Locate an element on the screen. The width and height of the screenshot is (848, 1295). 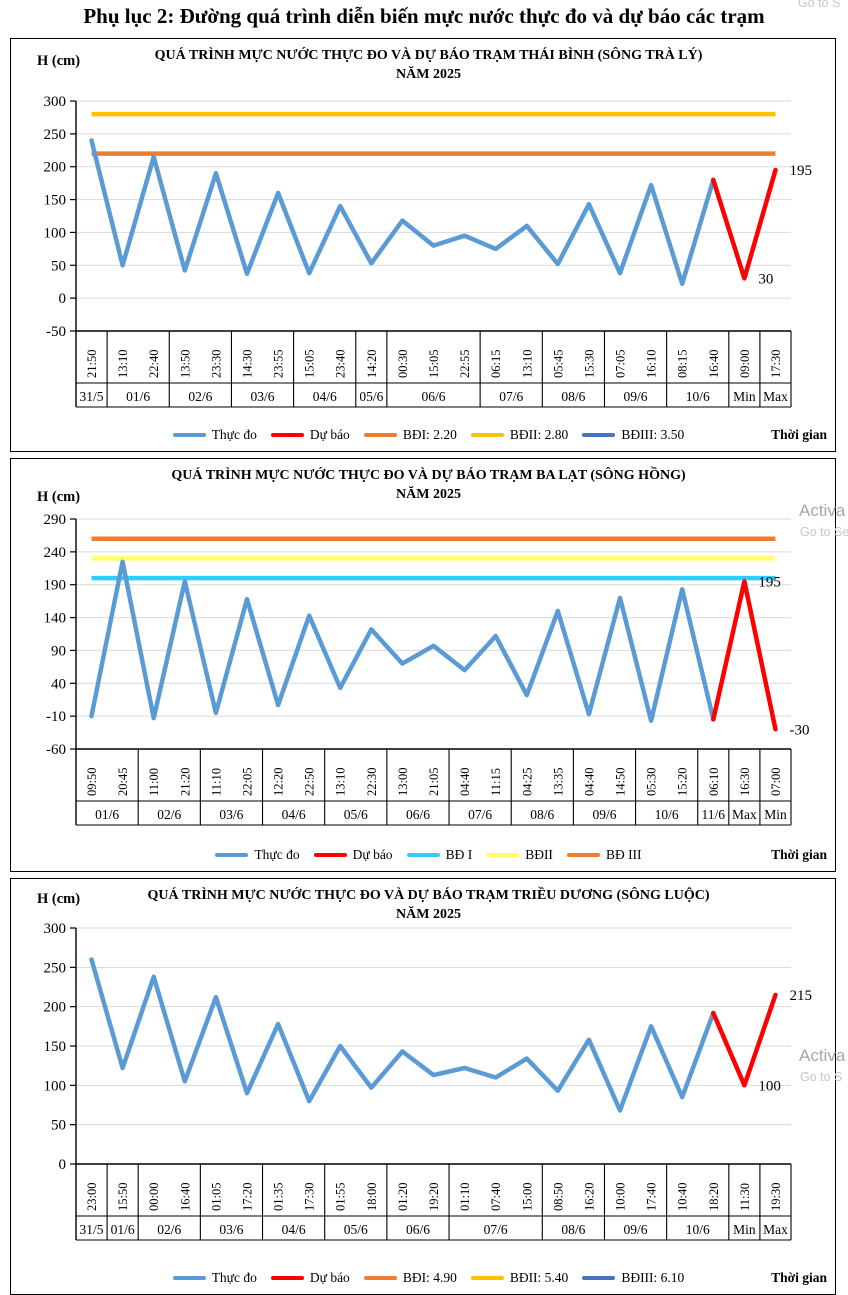
time-tick-label: 12:20 is located at coordinates (279, 782).